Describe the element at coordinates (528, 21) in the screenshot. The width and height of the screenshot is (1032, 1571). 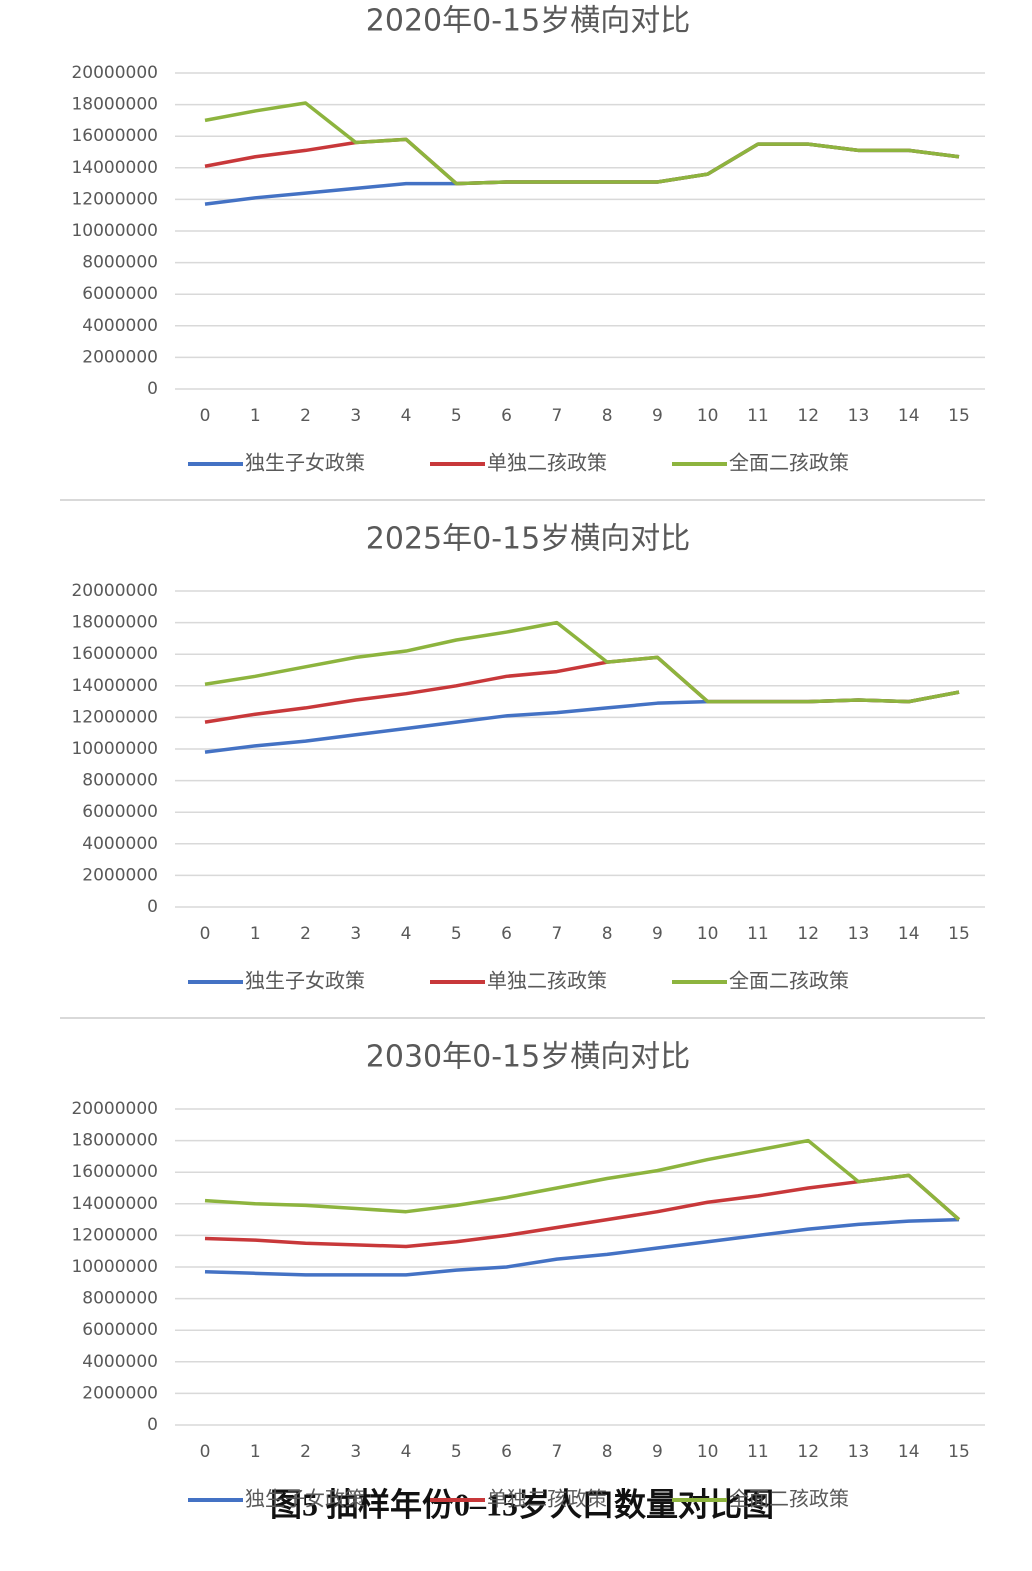
I see `chart-title: 2020年0-15岁横向对比` at that location.